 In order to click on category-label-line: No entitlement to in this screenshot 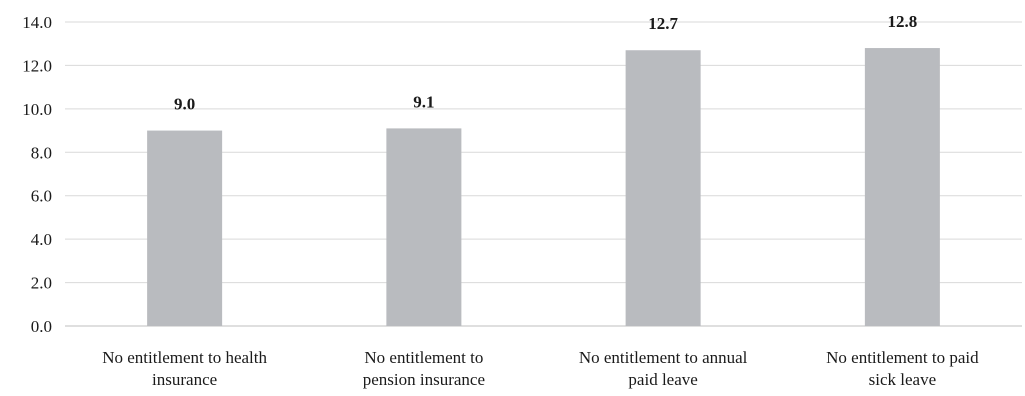, I will do `click(423, 357)`.